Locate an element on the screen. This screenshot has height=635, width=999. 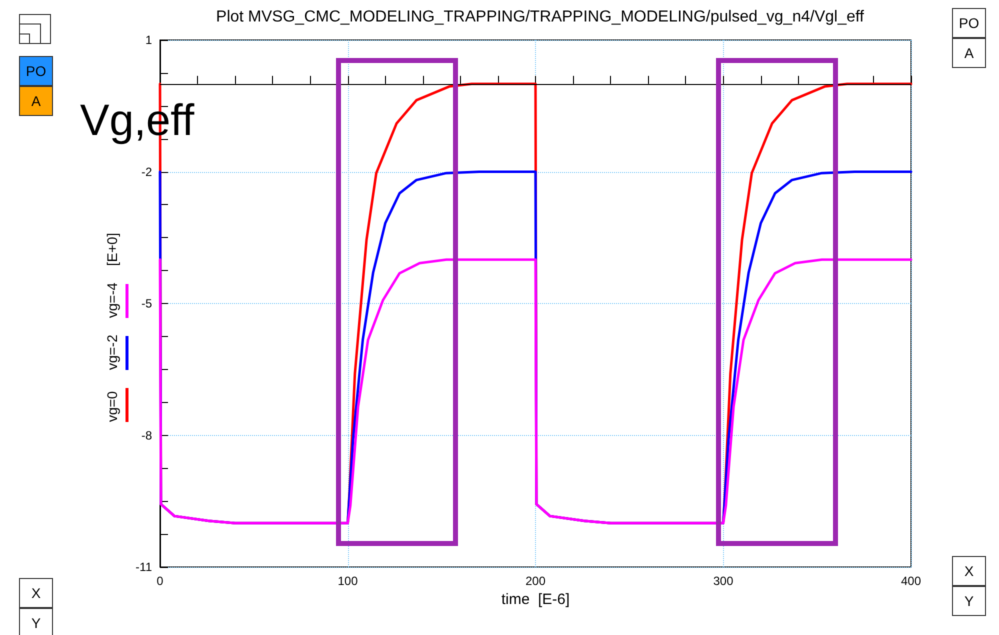
x-tick-label: 100 is located at coordinates (348, 581).